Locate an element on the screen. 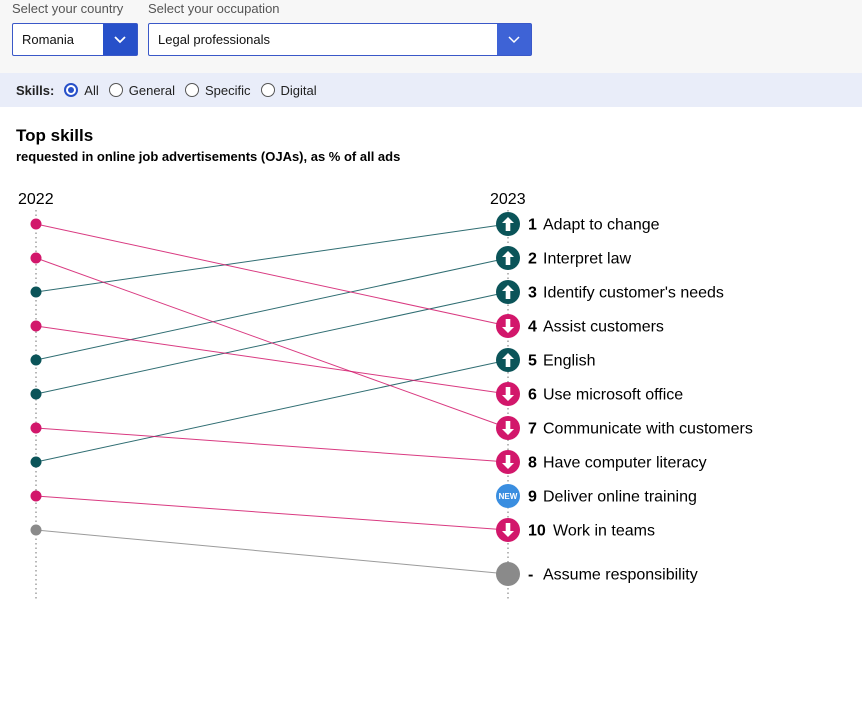 The image size is (862, 719). occupation-label: Select your occupation is located at coordinates (214, 8).